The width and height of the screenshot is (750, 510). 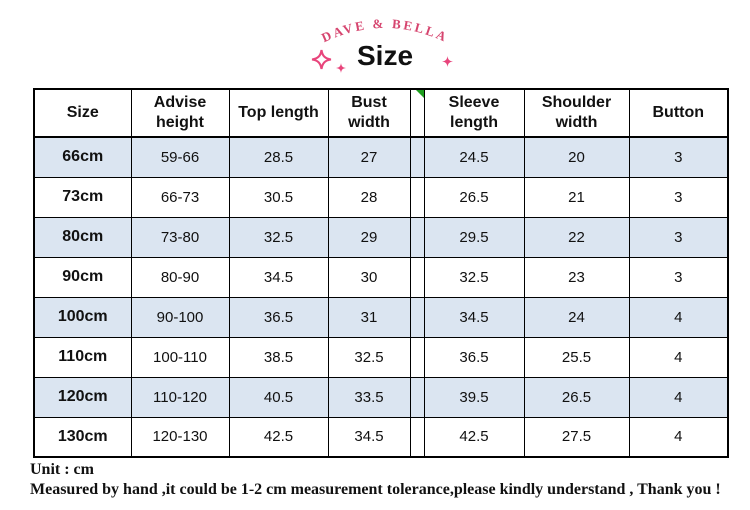 I want to click on size-cell: 90cm, so click(x=82, y=277).